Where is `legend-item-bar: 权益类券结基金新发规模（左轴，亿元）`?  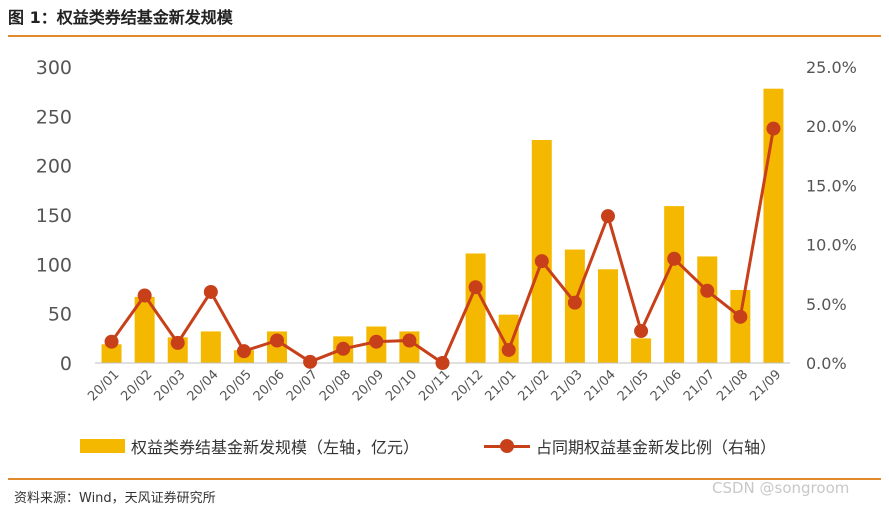
legend-item-bar: 权益类券结基金新发规模（左轴，亿元） is located at coordinates (249, 446).